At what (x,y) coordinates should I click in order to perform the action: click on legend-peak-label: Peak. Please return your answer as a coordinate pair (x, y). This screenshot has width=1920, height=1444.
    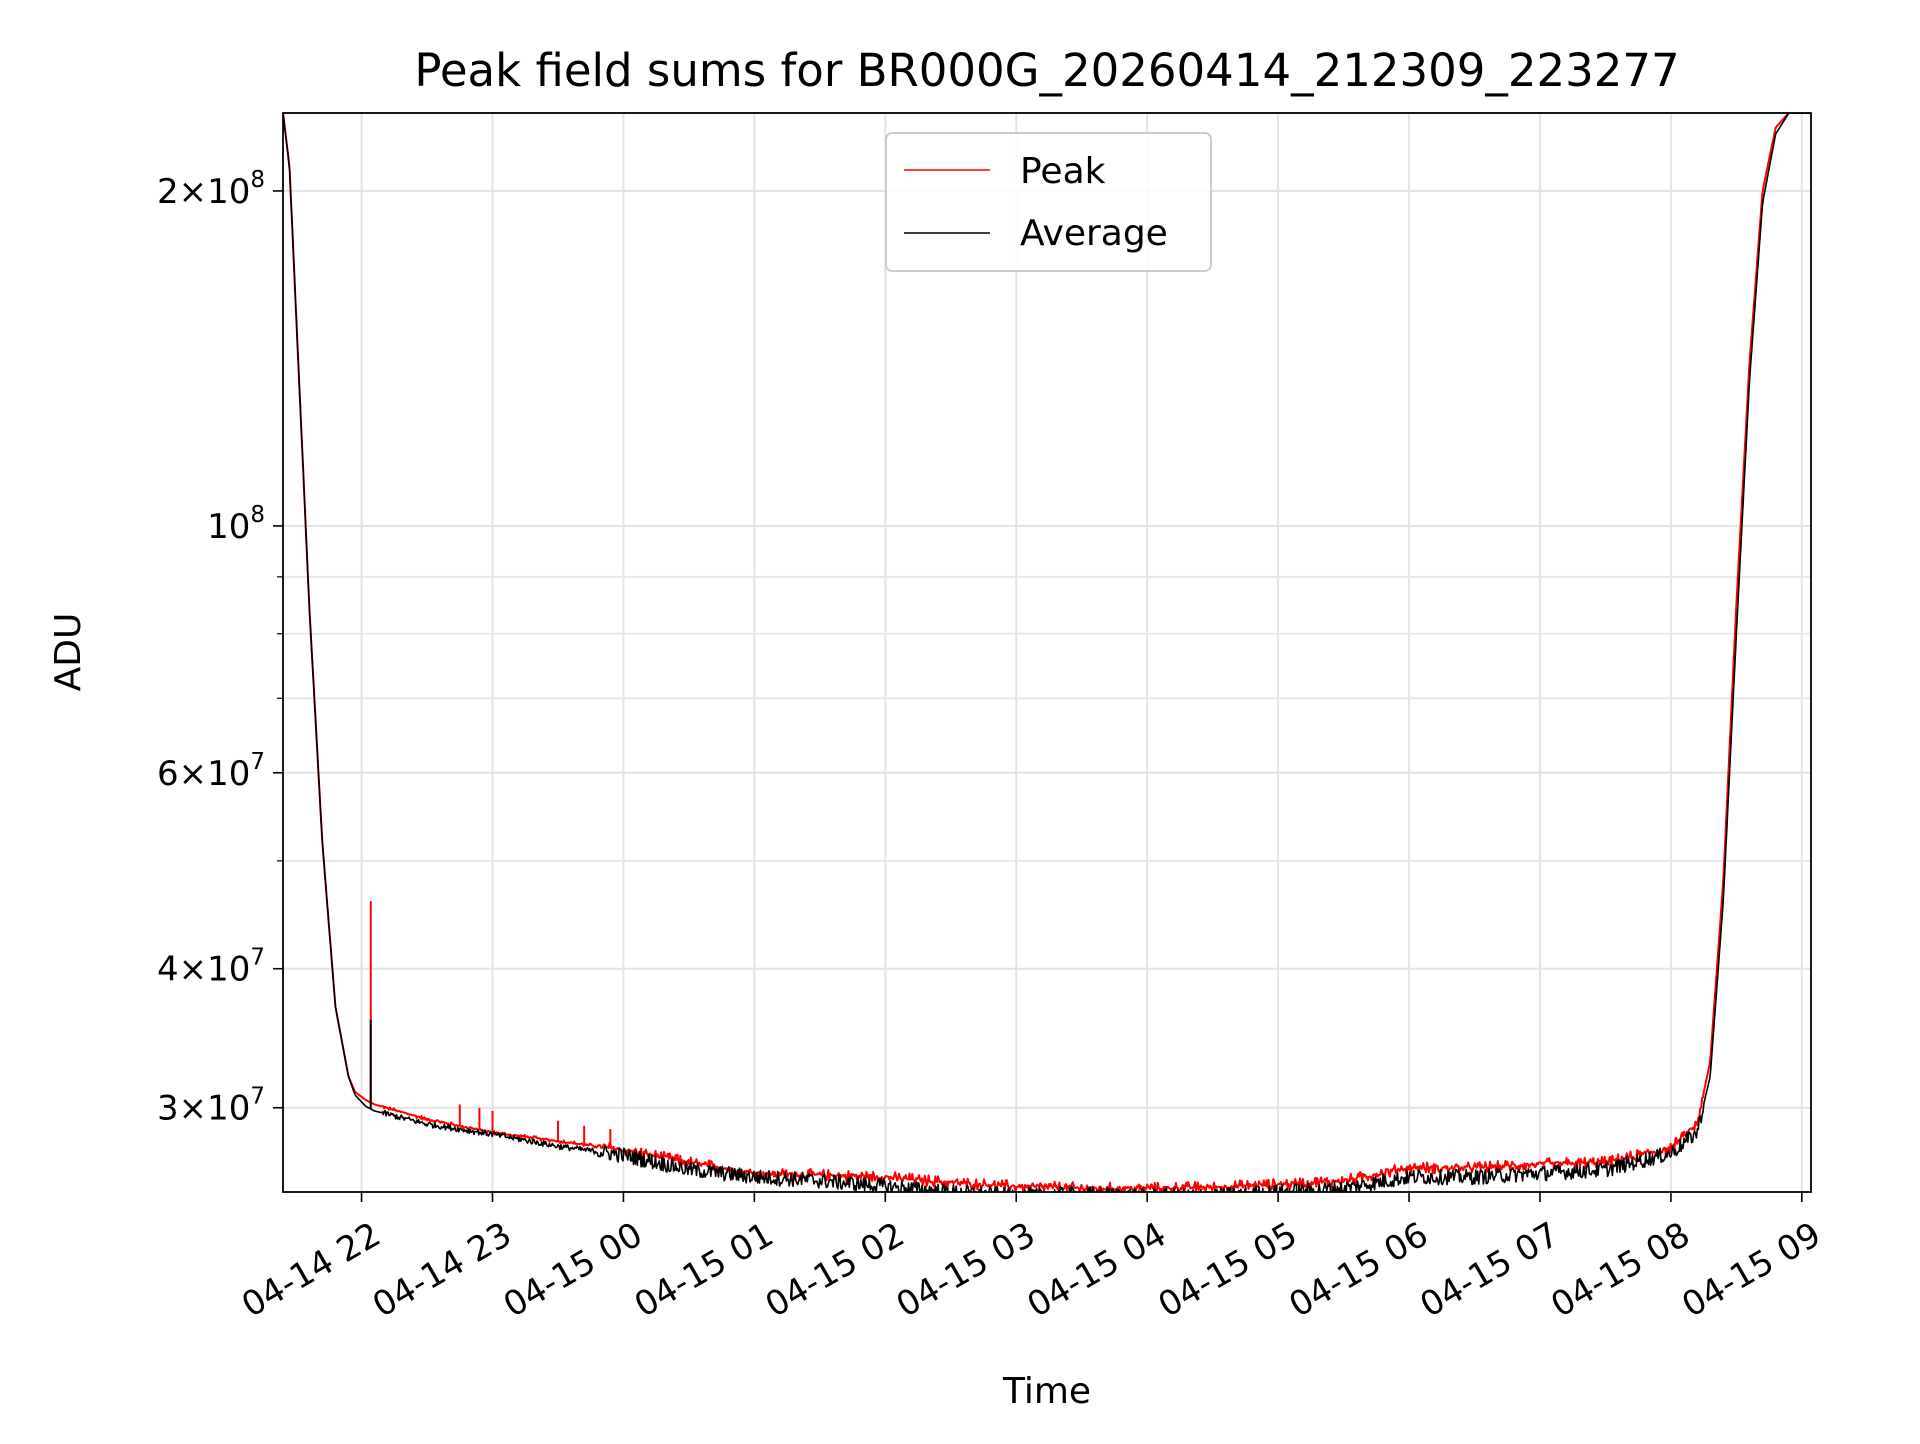
    Looking at the image, I should click on (1063, 171).